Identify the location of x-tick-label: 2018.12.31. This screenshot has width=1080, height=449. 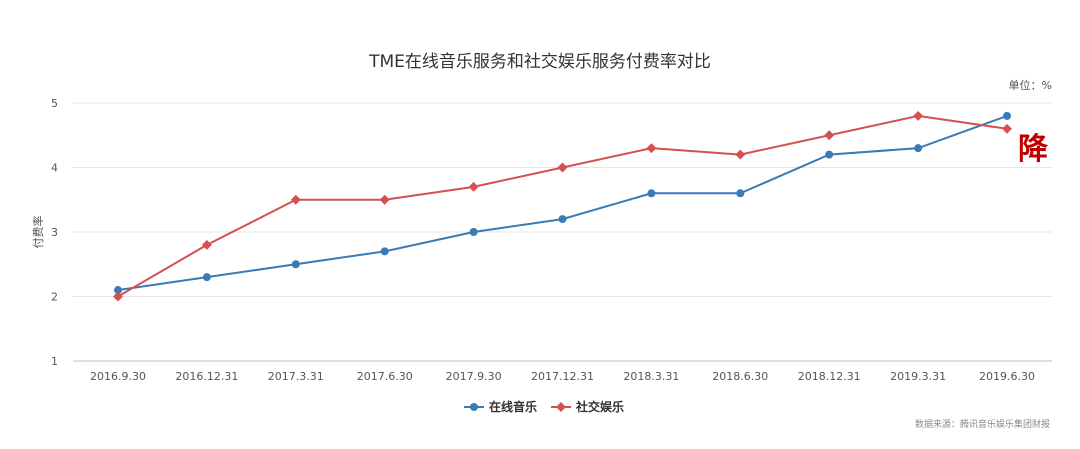
(829, 376).